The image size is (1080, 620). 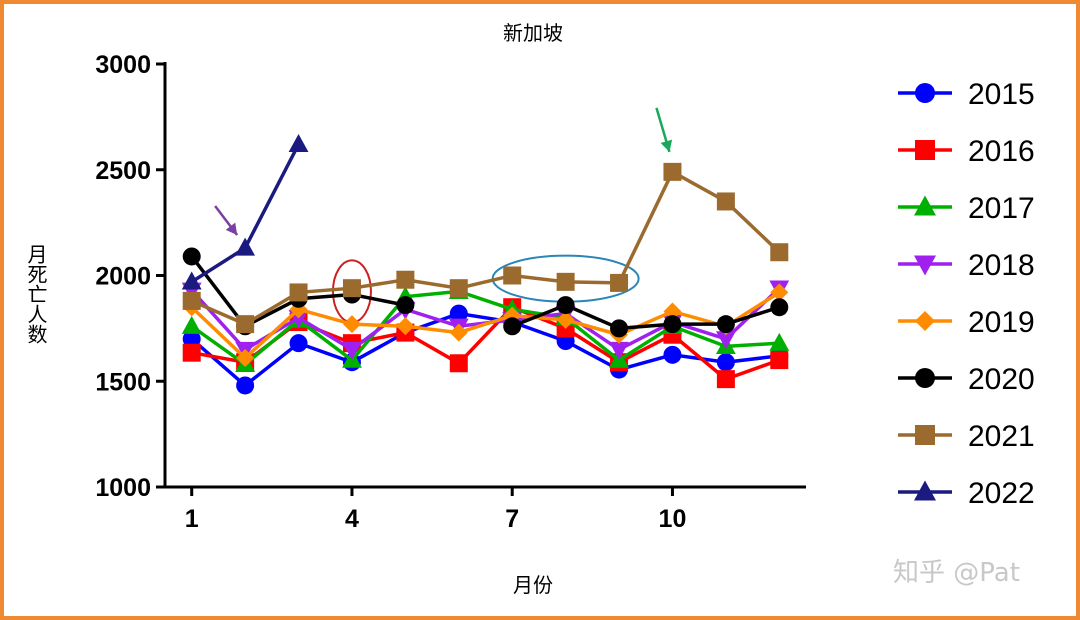 I want to click on x-tick-label: 7, so click(x=512, y=519).